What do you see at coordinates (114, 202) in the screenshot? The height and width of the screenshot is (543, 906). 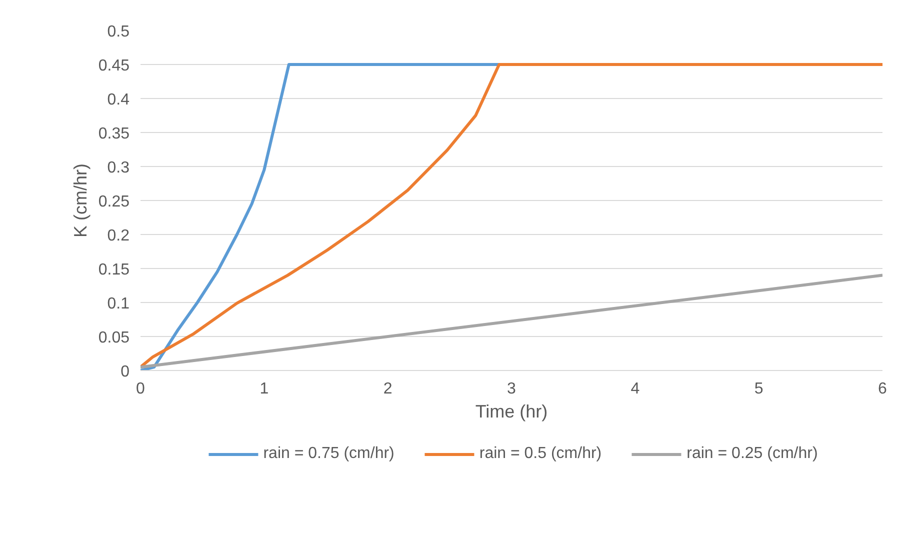 I see `y-tick-label: 0.25` at bounding box center [114, 202].